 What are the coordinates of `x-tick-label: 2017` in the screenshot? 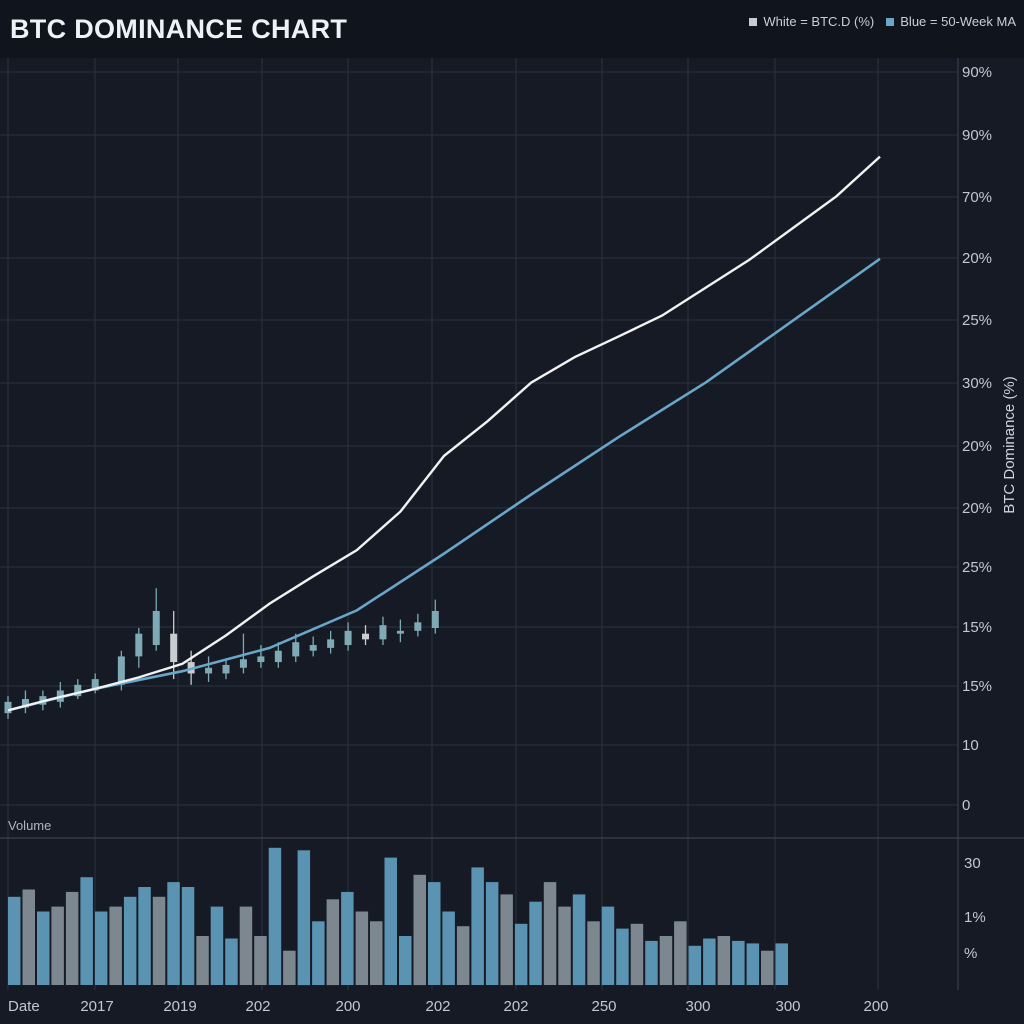 It's located at (96, 1006).